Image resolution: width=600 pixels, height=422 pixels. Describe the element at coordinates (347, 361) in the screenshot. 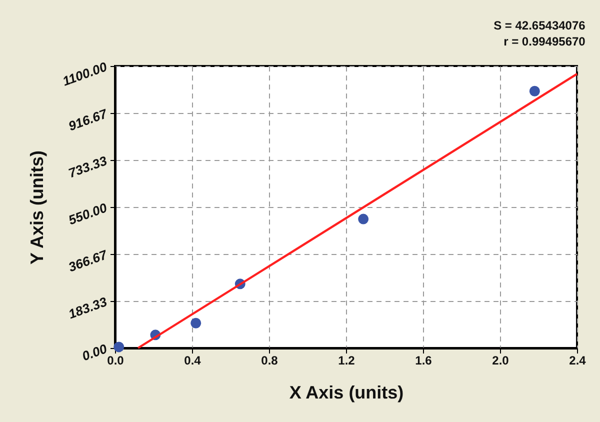

I see `x-tick-label: 1.2` at that location.